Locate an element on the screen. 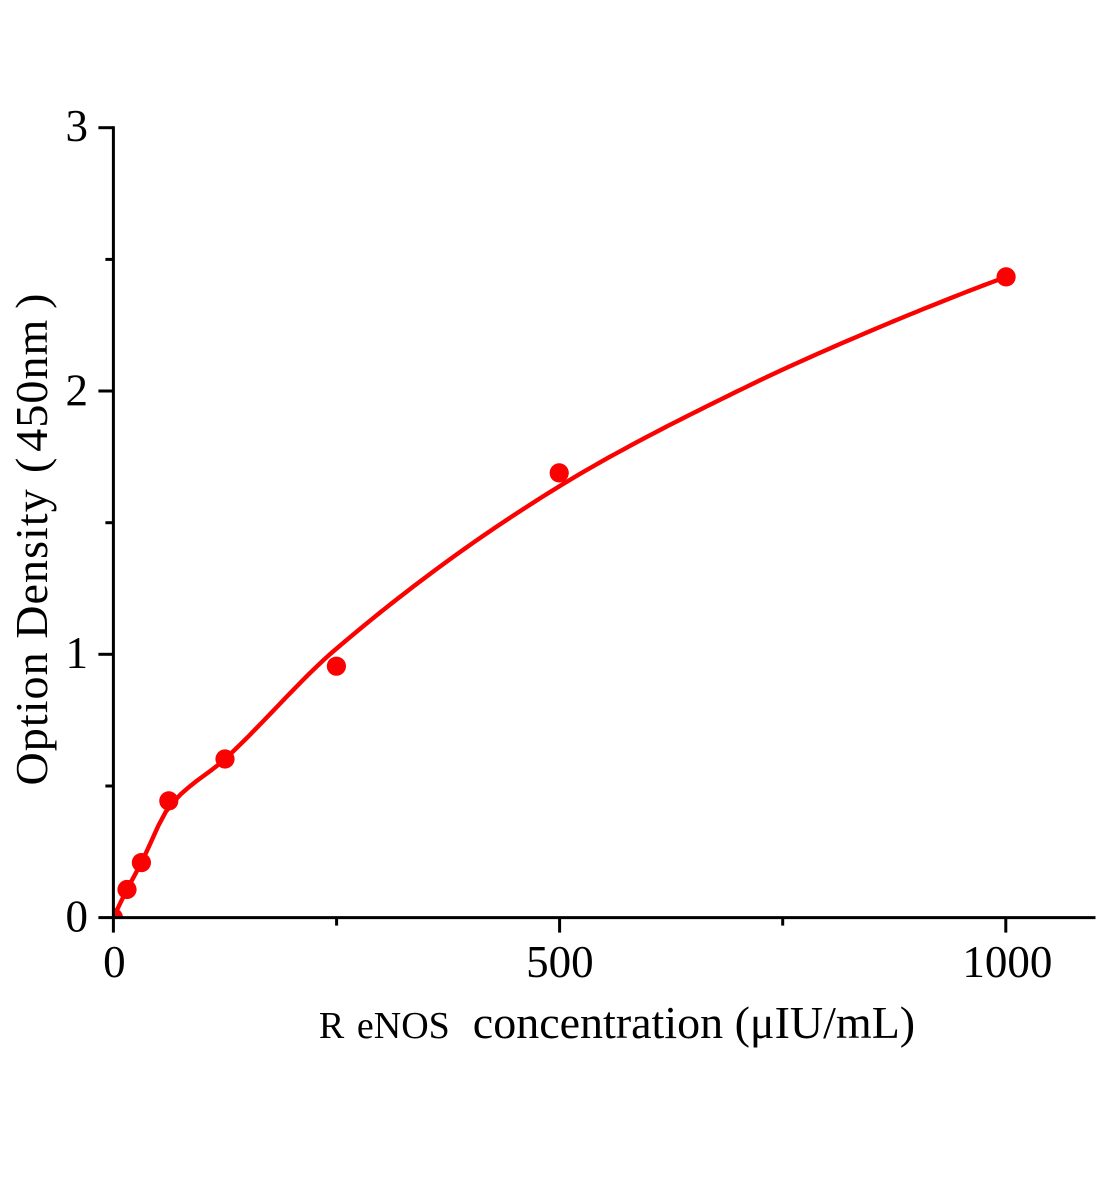 The height and width of the screenshot is (1200, 1104). svg-text: Option Density ( 450nm ) is located at coordinates (31, 540).